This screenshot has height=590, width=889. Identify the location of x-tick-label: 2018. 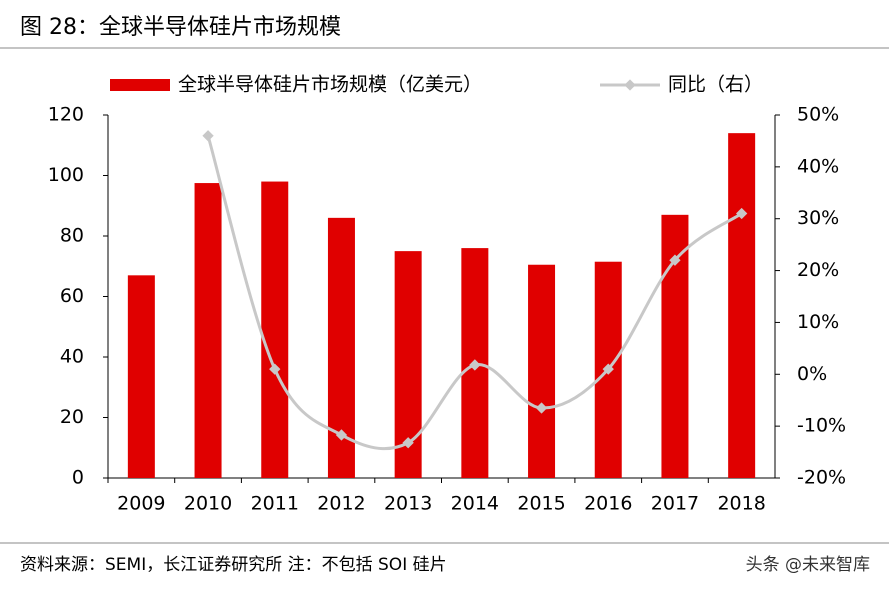
(741, 504).